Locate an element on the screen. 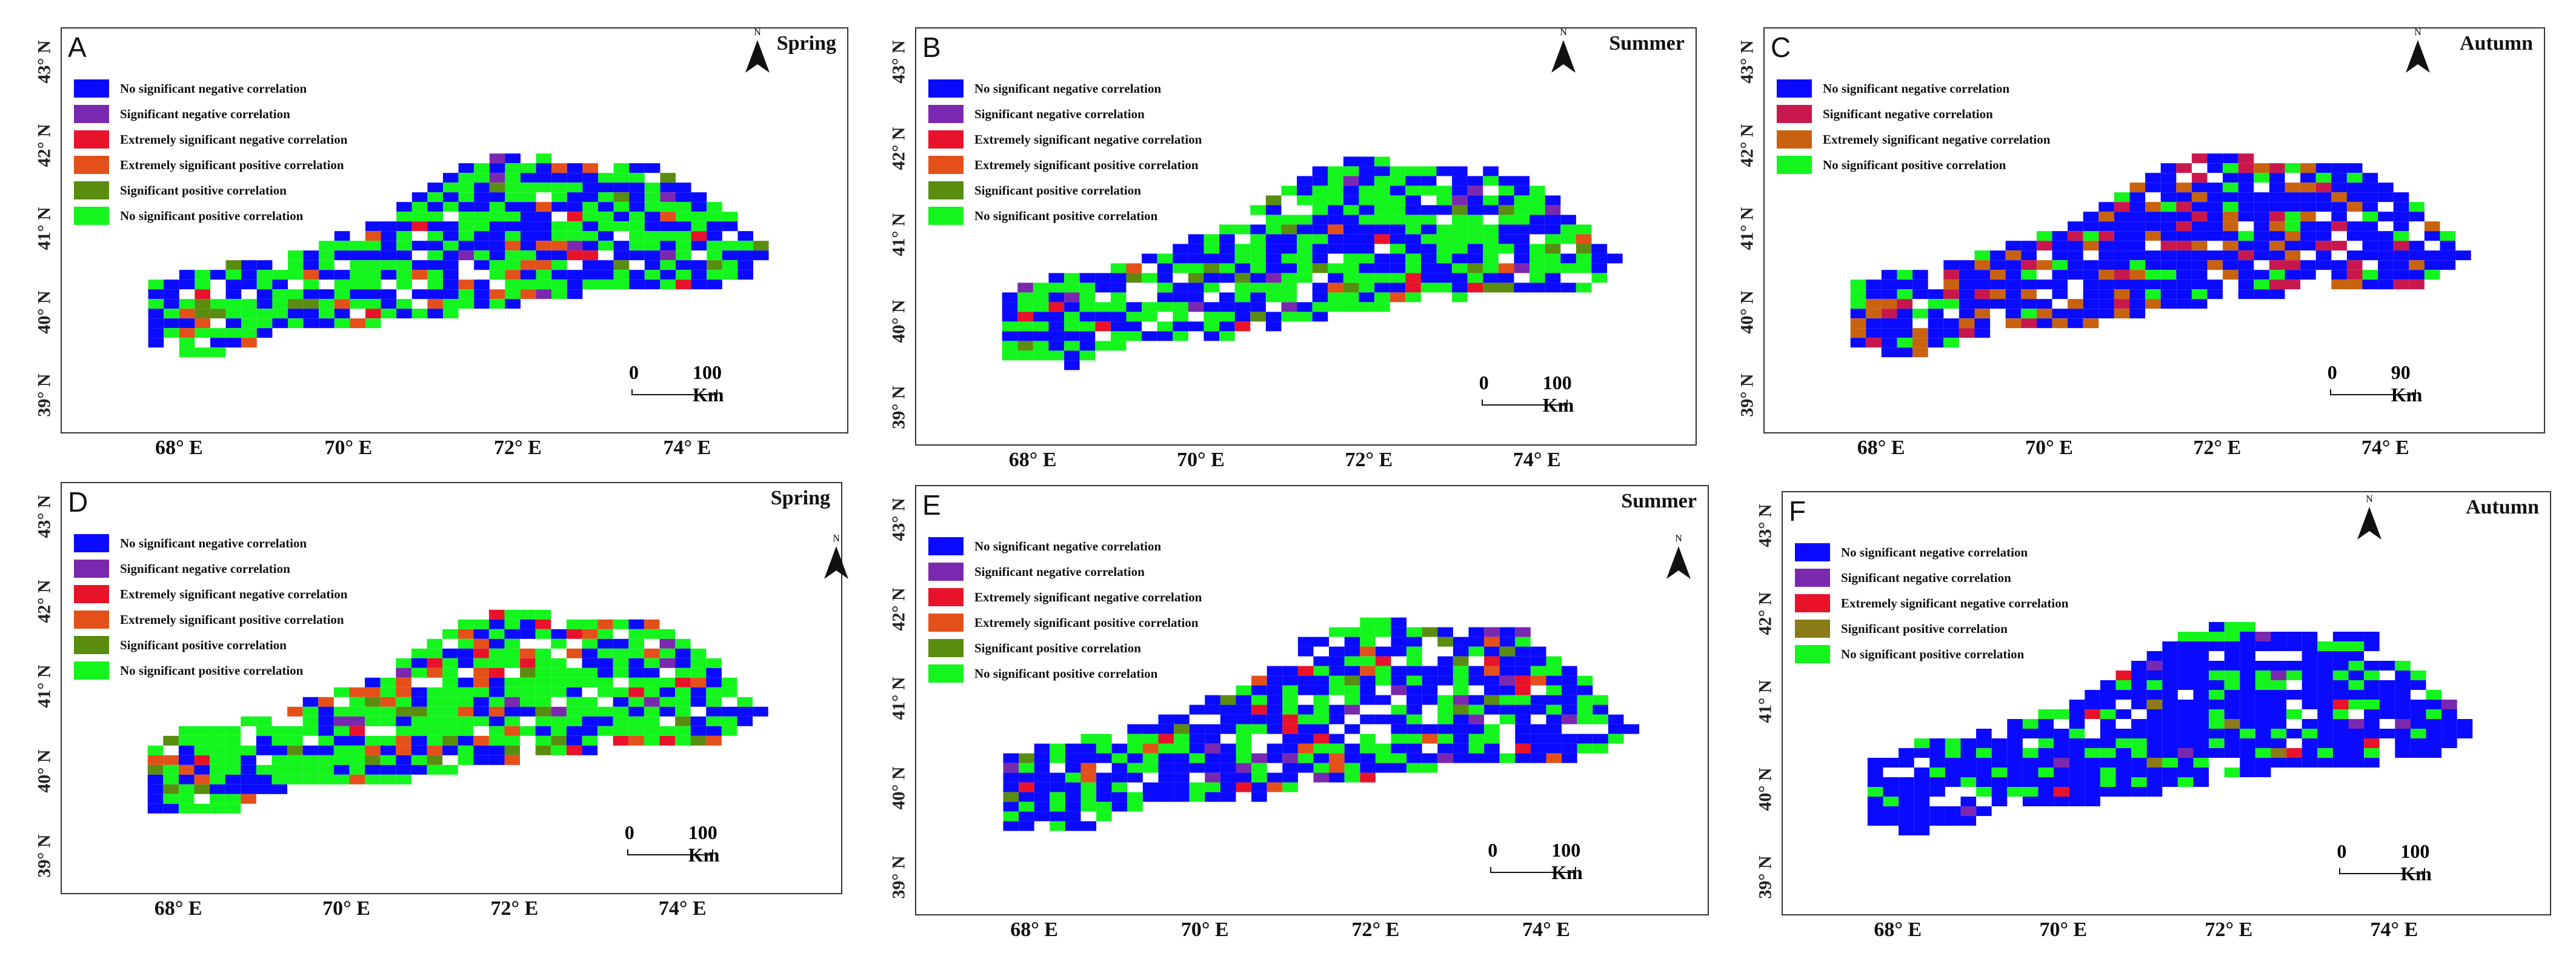 The height and width of the screenshot is (970, 2576). lon-tick-label: 72° E is located at coordinates (518, 447).